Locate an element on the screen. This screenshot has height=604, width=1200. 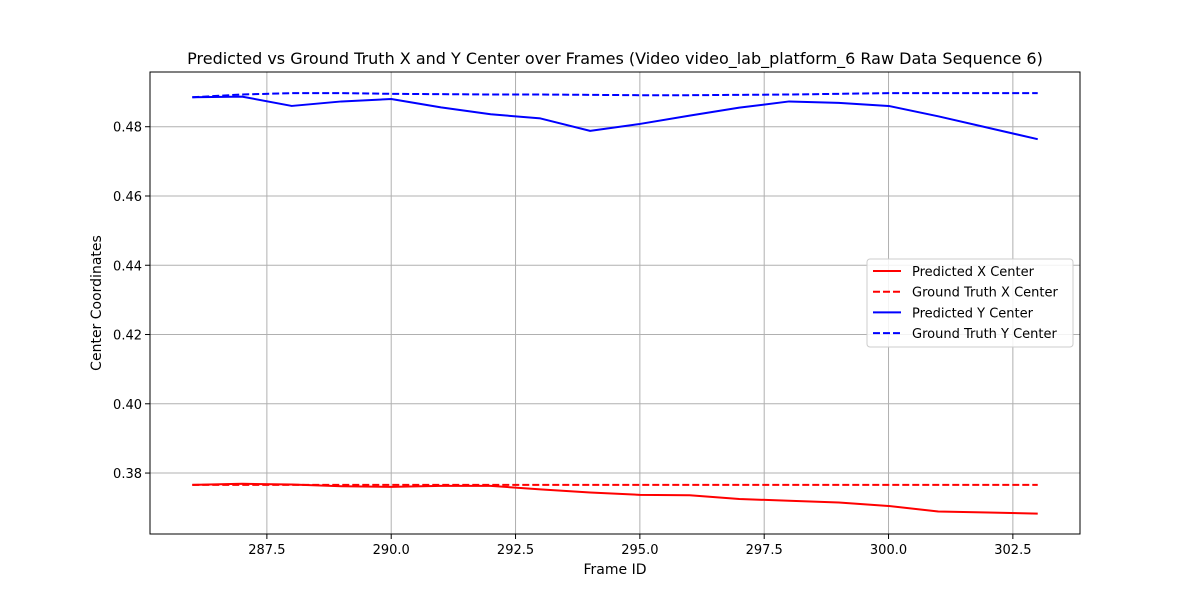
y-tick-label: 0.40 is located at coordinates (127, 405).